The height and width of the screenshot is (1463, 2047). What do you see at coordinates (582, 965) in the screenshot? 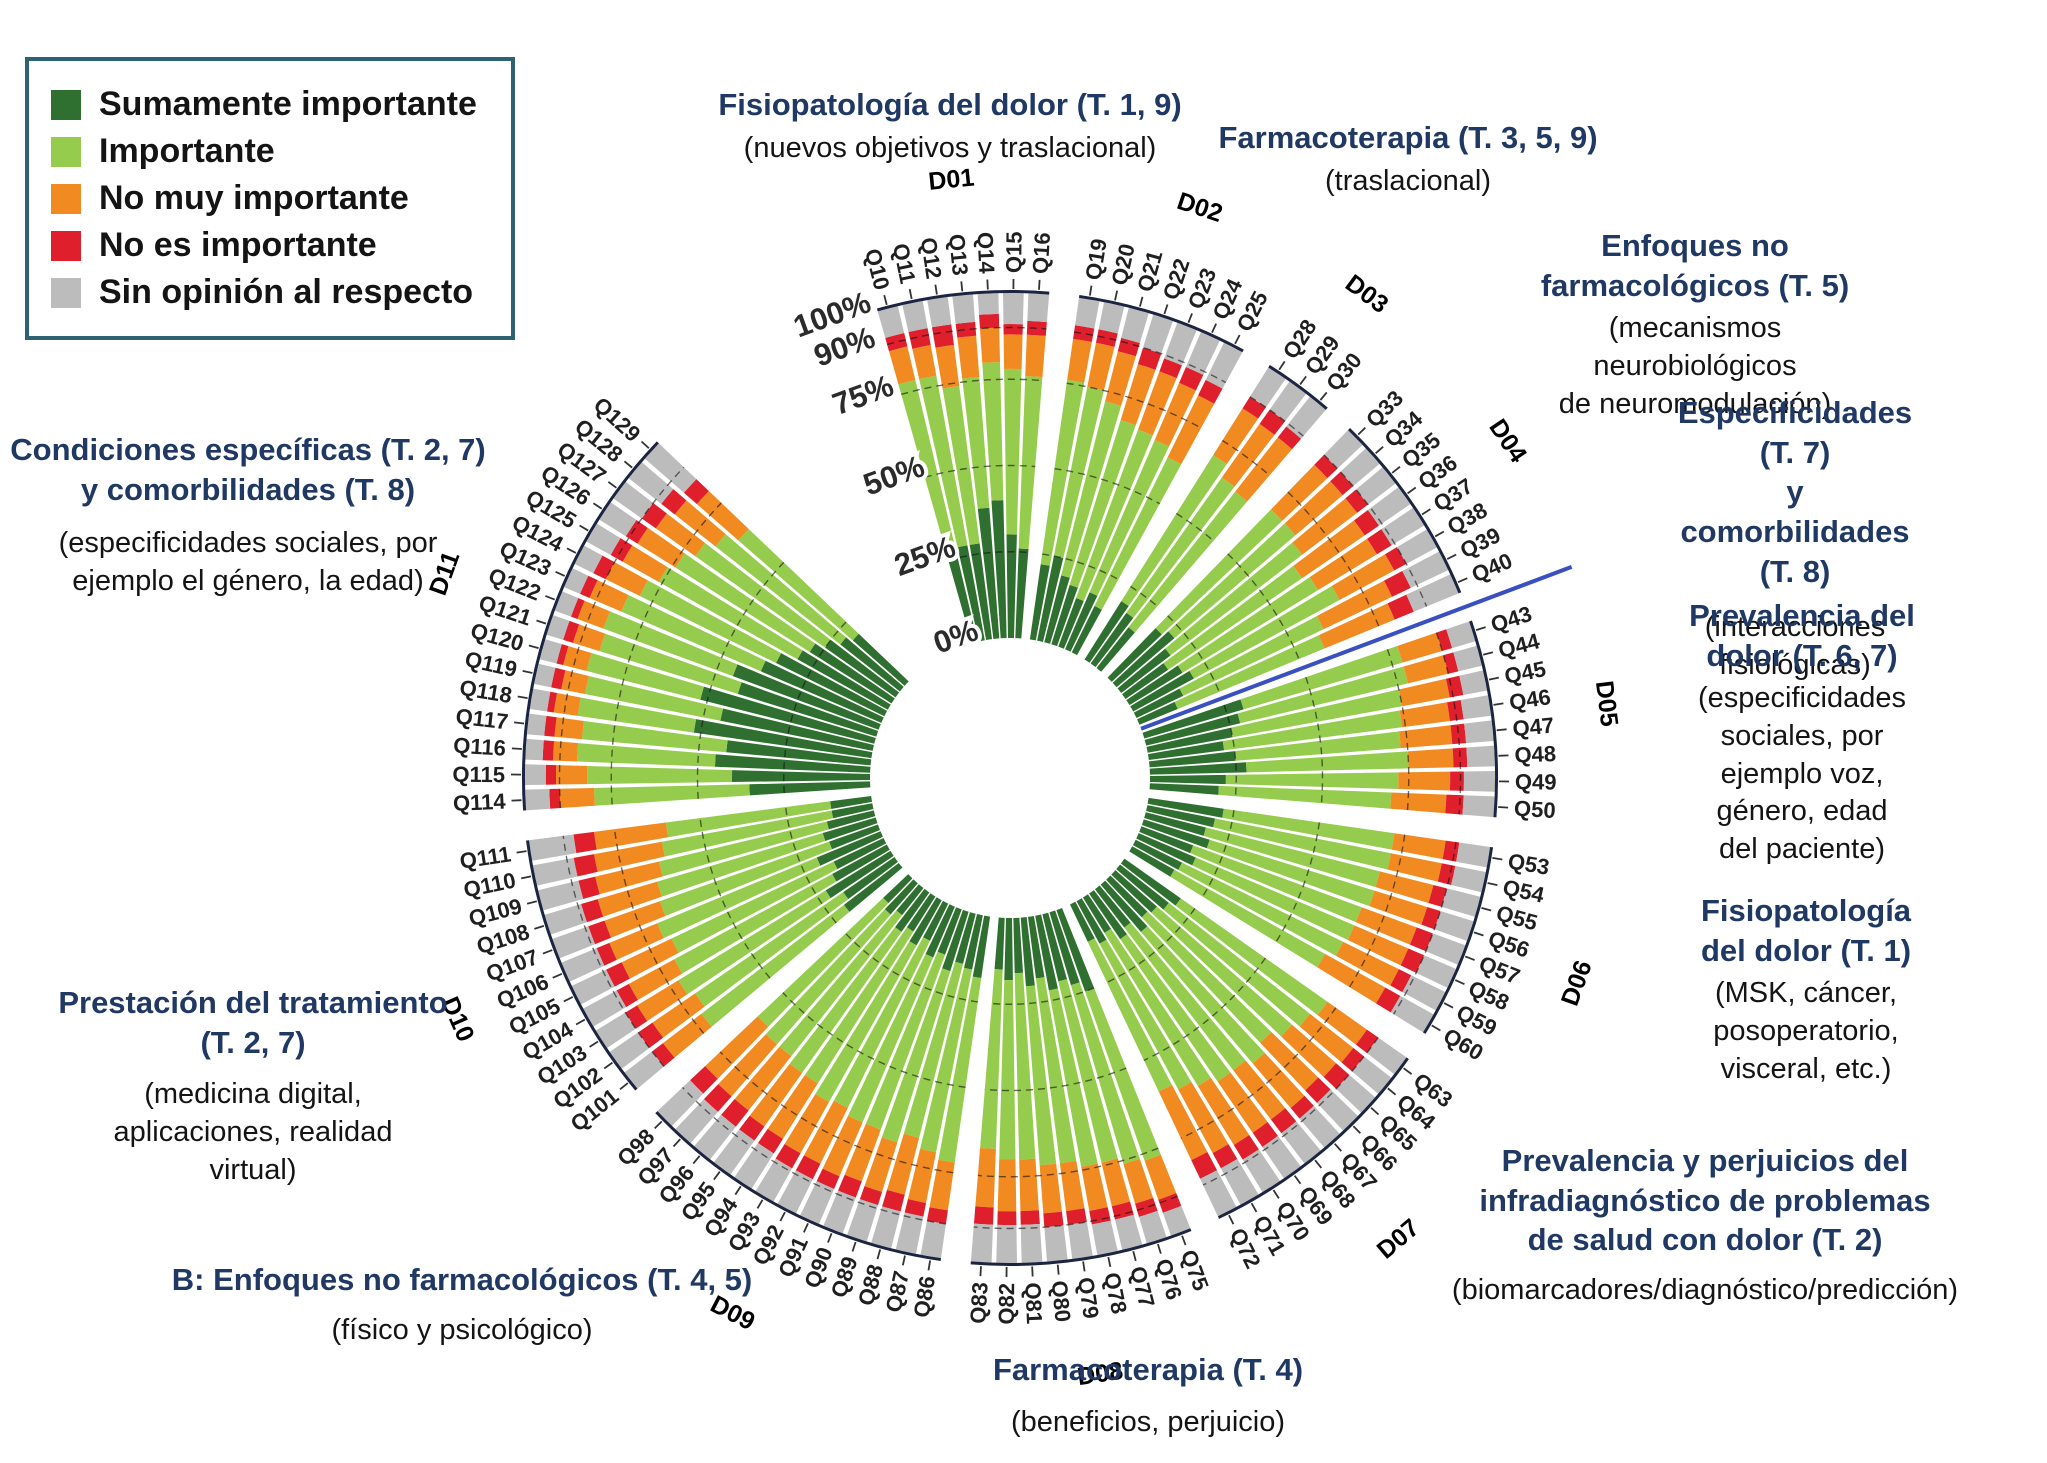
I see `outer-cap` at bounding box center [582, 965].